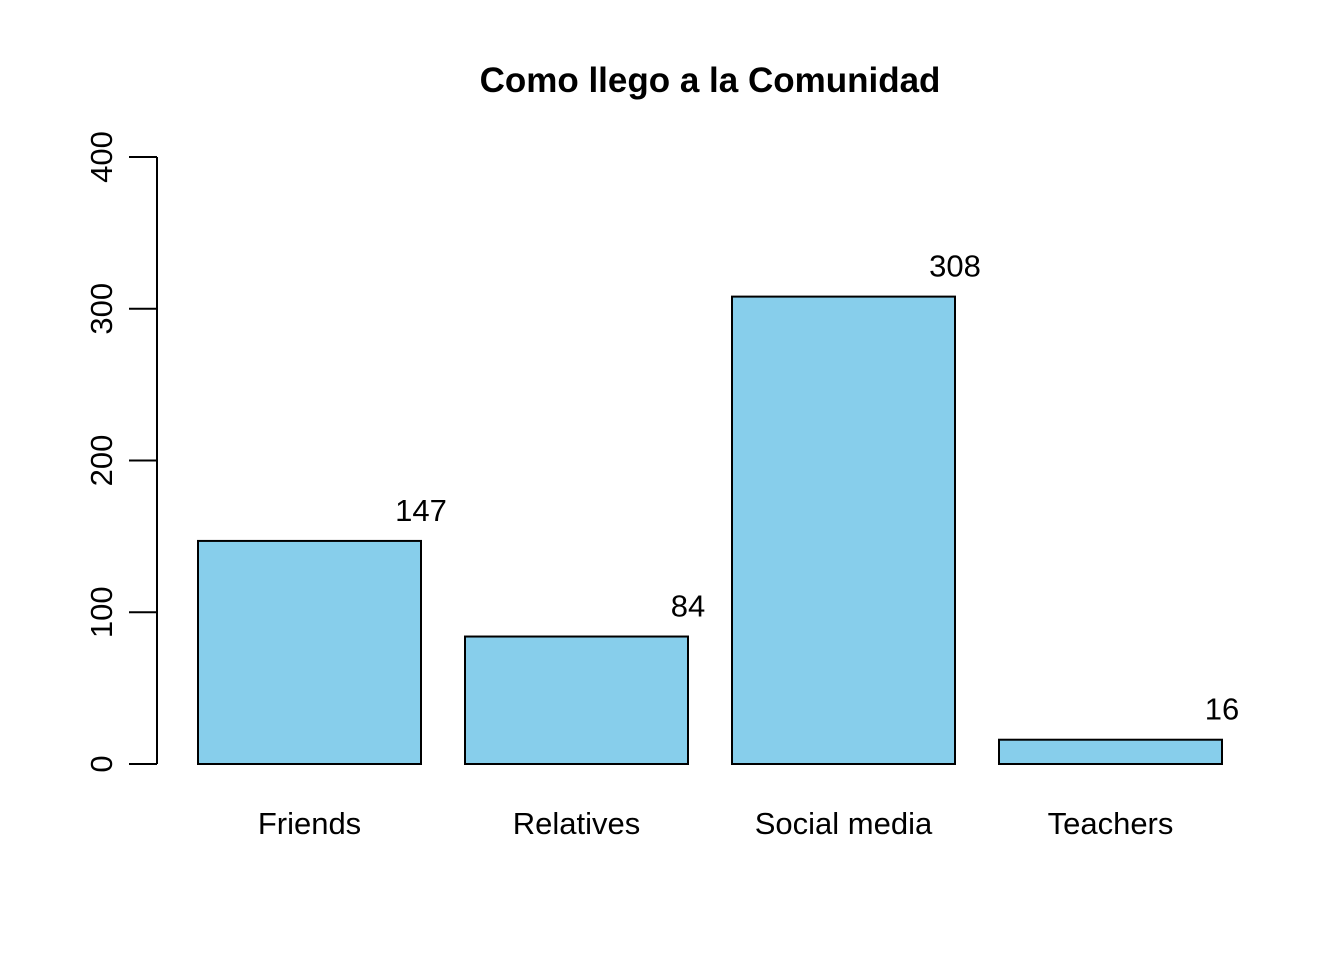 The height and width of the screenshot is (960, 1344). Describe the element at coordinates (1111, 823) in the screenshot. I see `category-label: Teachers` at that location.